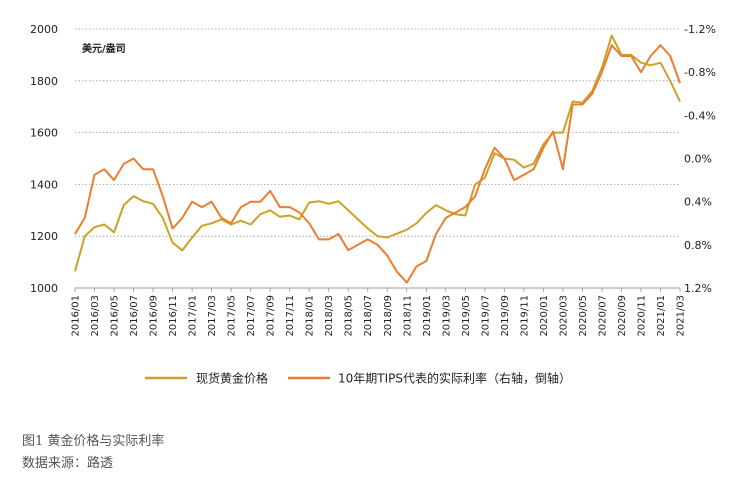 Image resolution: width=752 pixels, height=491 pixels. I want to click on right-axis-tick-label: 0.0%, so click(698, 159).